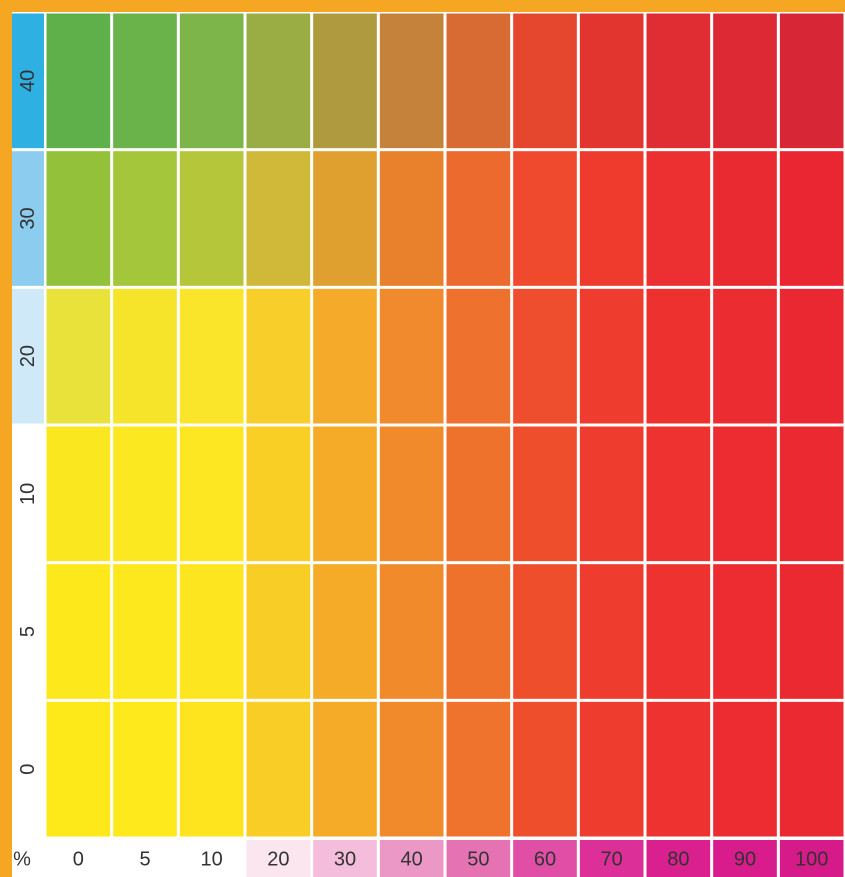  What do you see at coordinates (745, 356) in the screenshot?
I see `heatmap-cell-y20-x90` at bounding box center [745, 356].